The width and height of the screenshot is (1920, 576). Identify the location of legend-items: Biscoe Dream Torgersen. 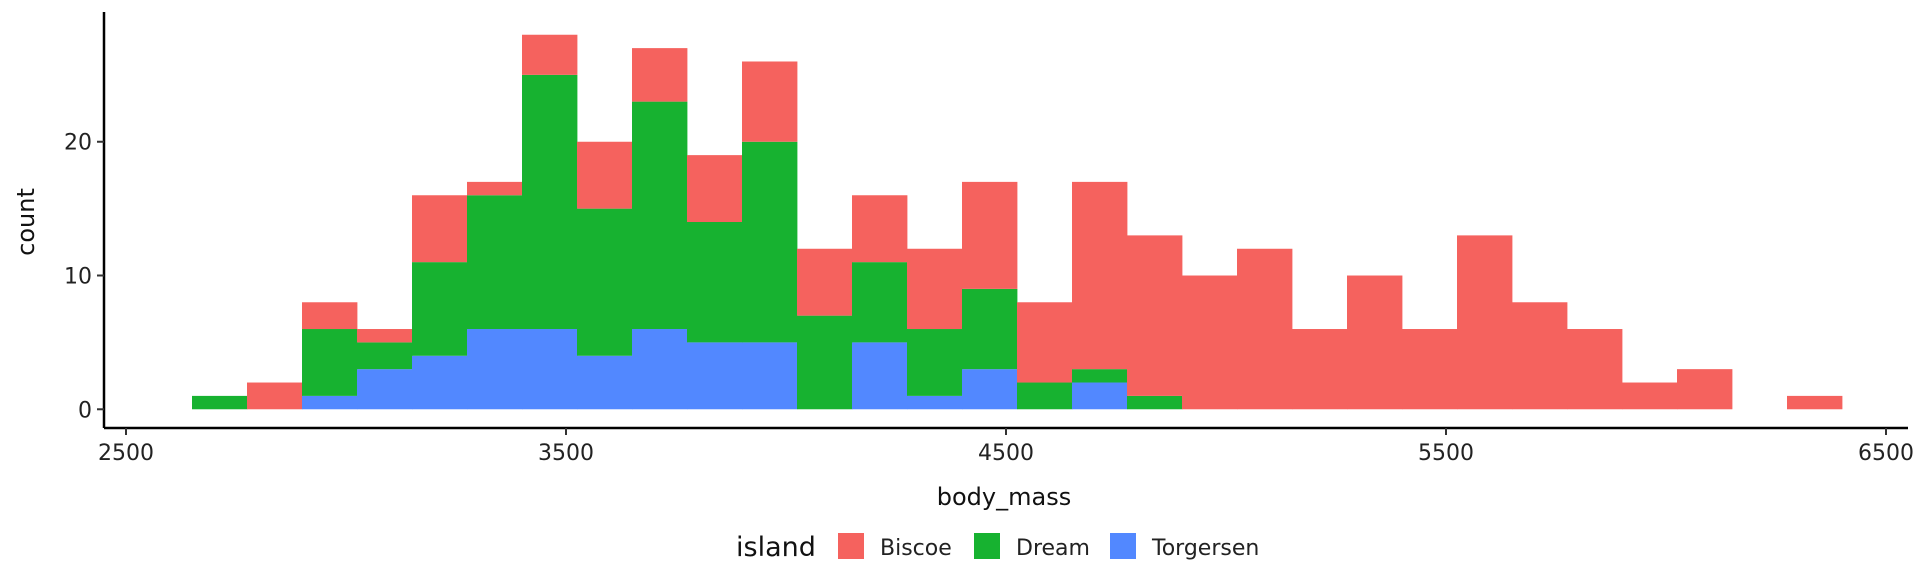
(1048, 547).